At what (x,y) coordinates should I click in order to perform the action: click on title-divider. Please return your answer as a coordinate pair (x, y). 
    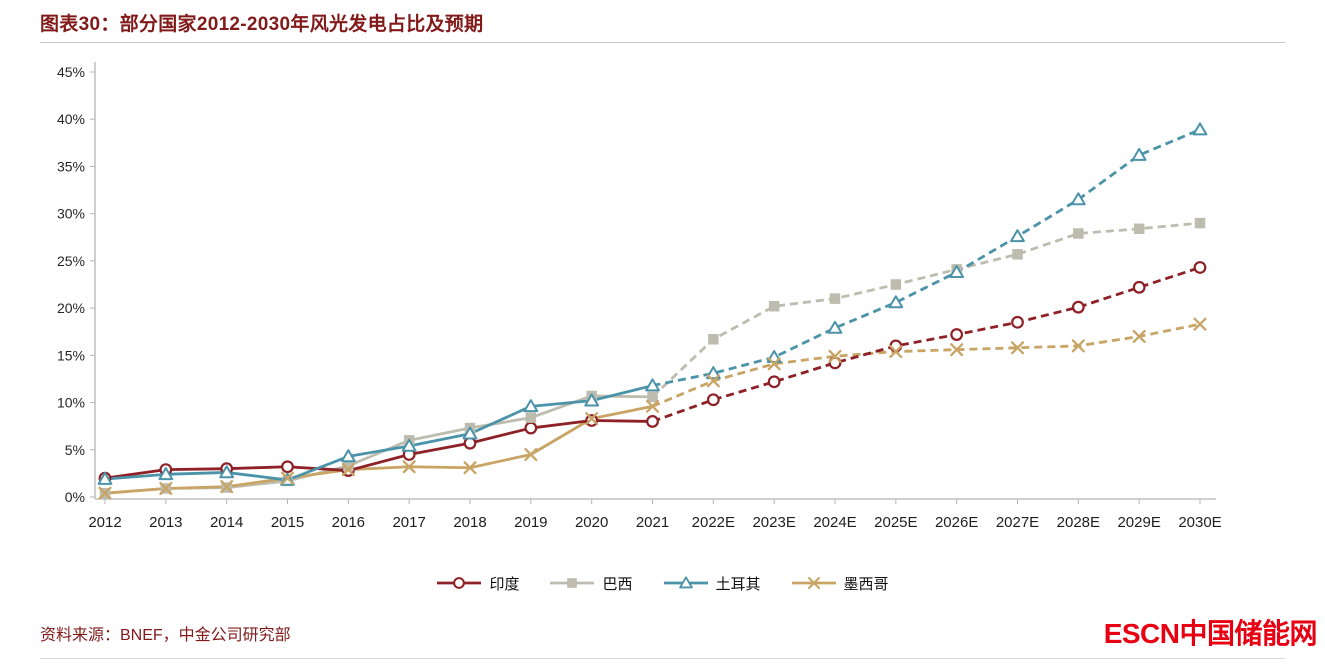
    Looking at the image, I should click on (662, 42).